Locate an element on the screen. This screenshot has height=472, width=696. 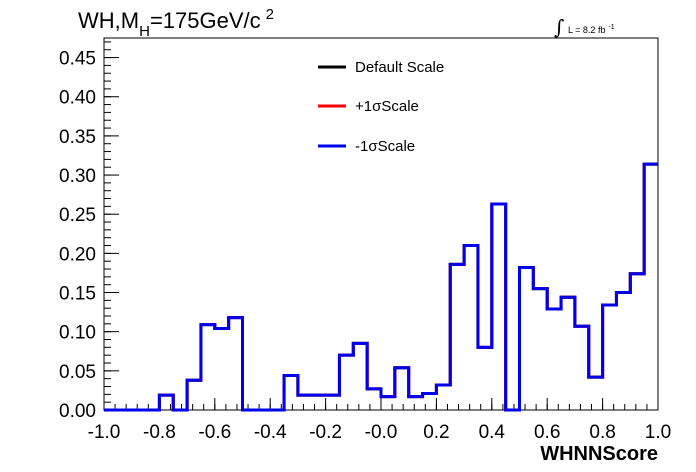
luminosity-superscript: -1 is located at coordinates (611, 27).